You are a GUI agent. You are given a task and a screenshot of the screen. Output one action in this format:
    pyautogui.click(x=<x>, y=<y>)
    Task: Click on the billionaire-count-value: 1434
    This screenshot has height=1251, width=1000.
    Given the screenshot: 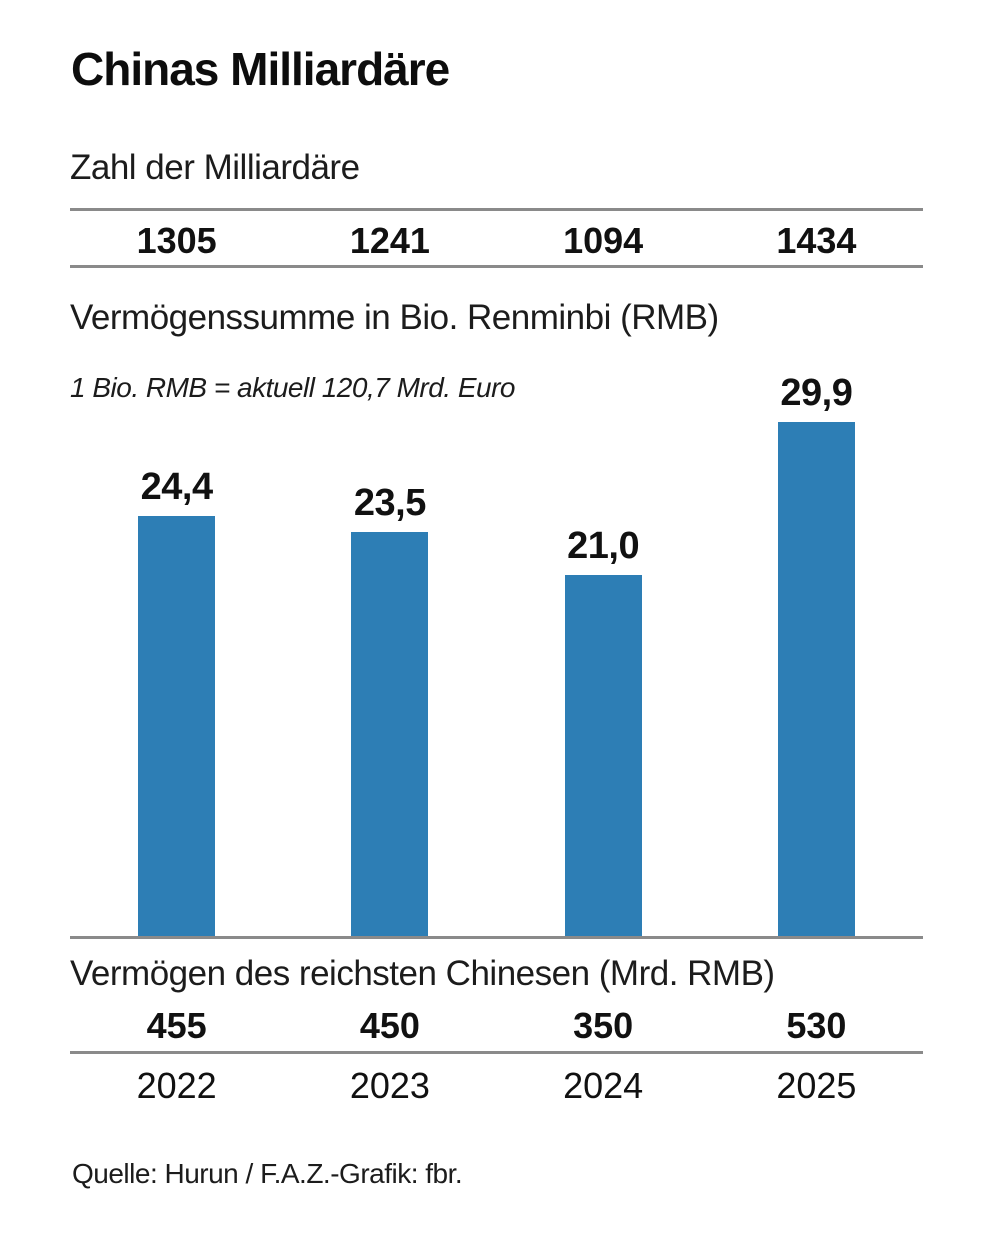 What is the action you would take?
    pyautogui.click(x=816, y=240)
    